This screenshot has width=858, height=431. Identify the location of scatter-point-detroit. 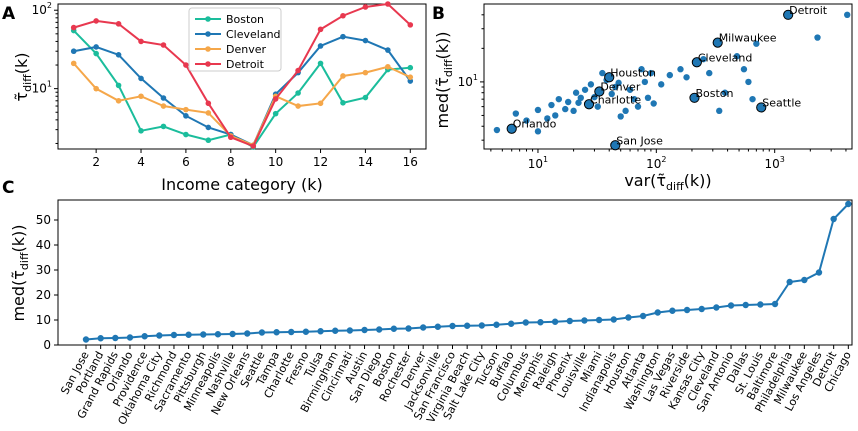
(788, 14).